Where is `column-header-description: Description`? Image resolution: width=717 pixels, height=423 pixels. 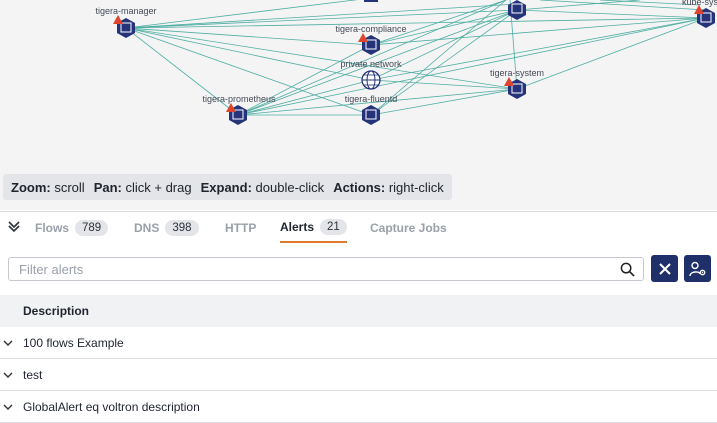 column-header-description: Description is located at coordinates (56, 311).